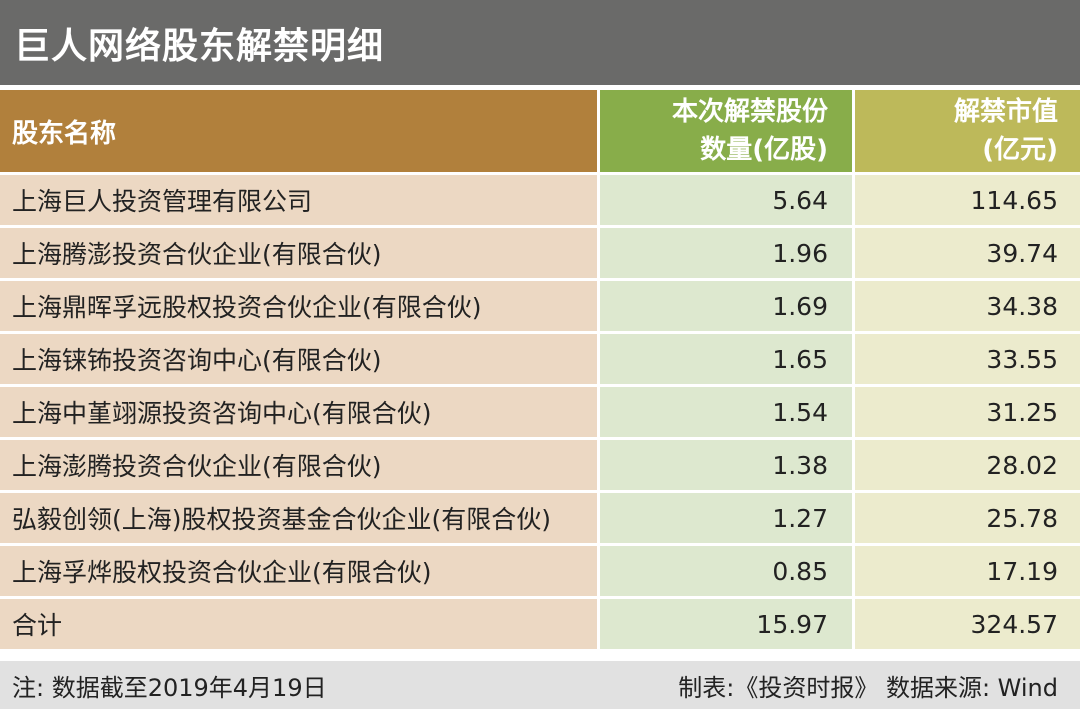 The width and height of the screenshot is (1080, 709). Describe the element at coordinates (764, 150) in the screenshot. I see `header-shares-line2: 数量(亿股)` at that location.